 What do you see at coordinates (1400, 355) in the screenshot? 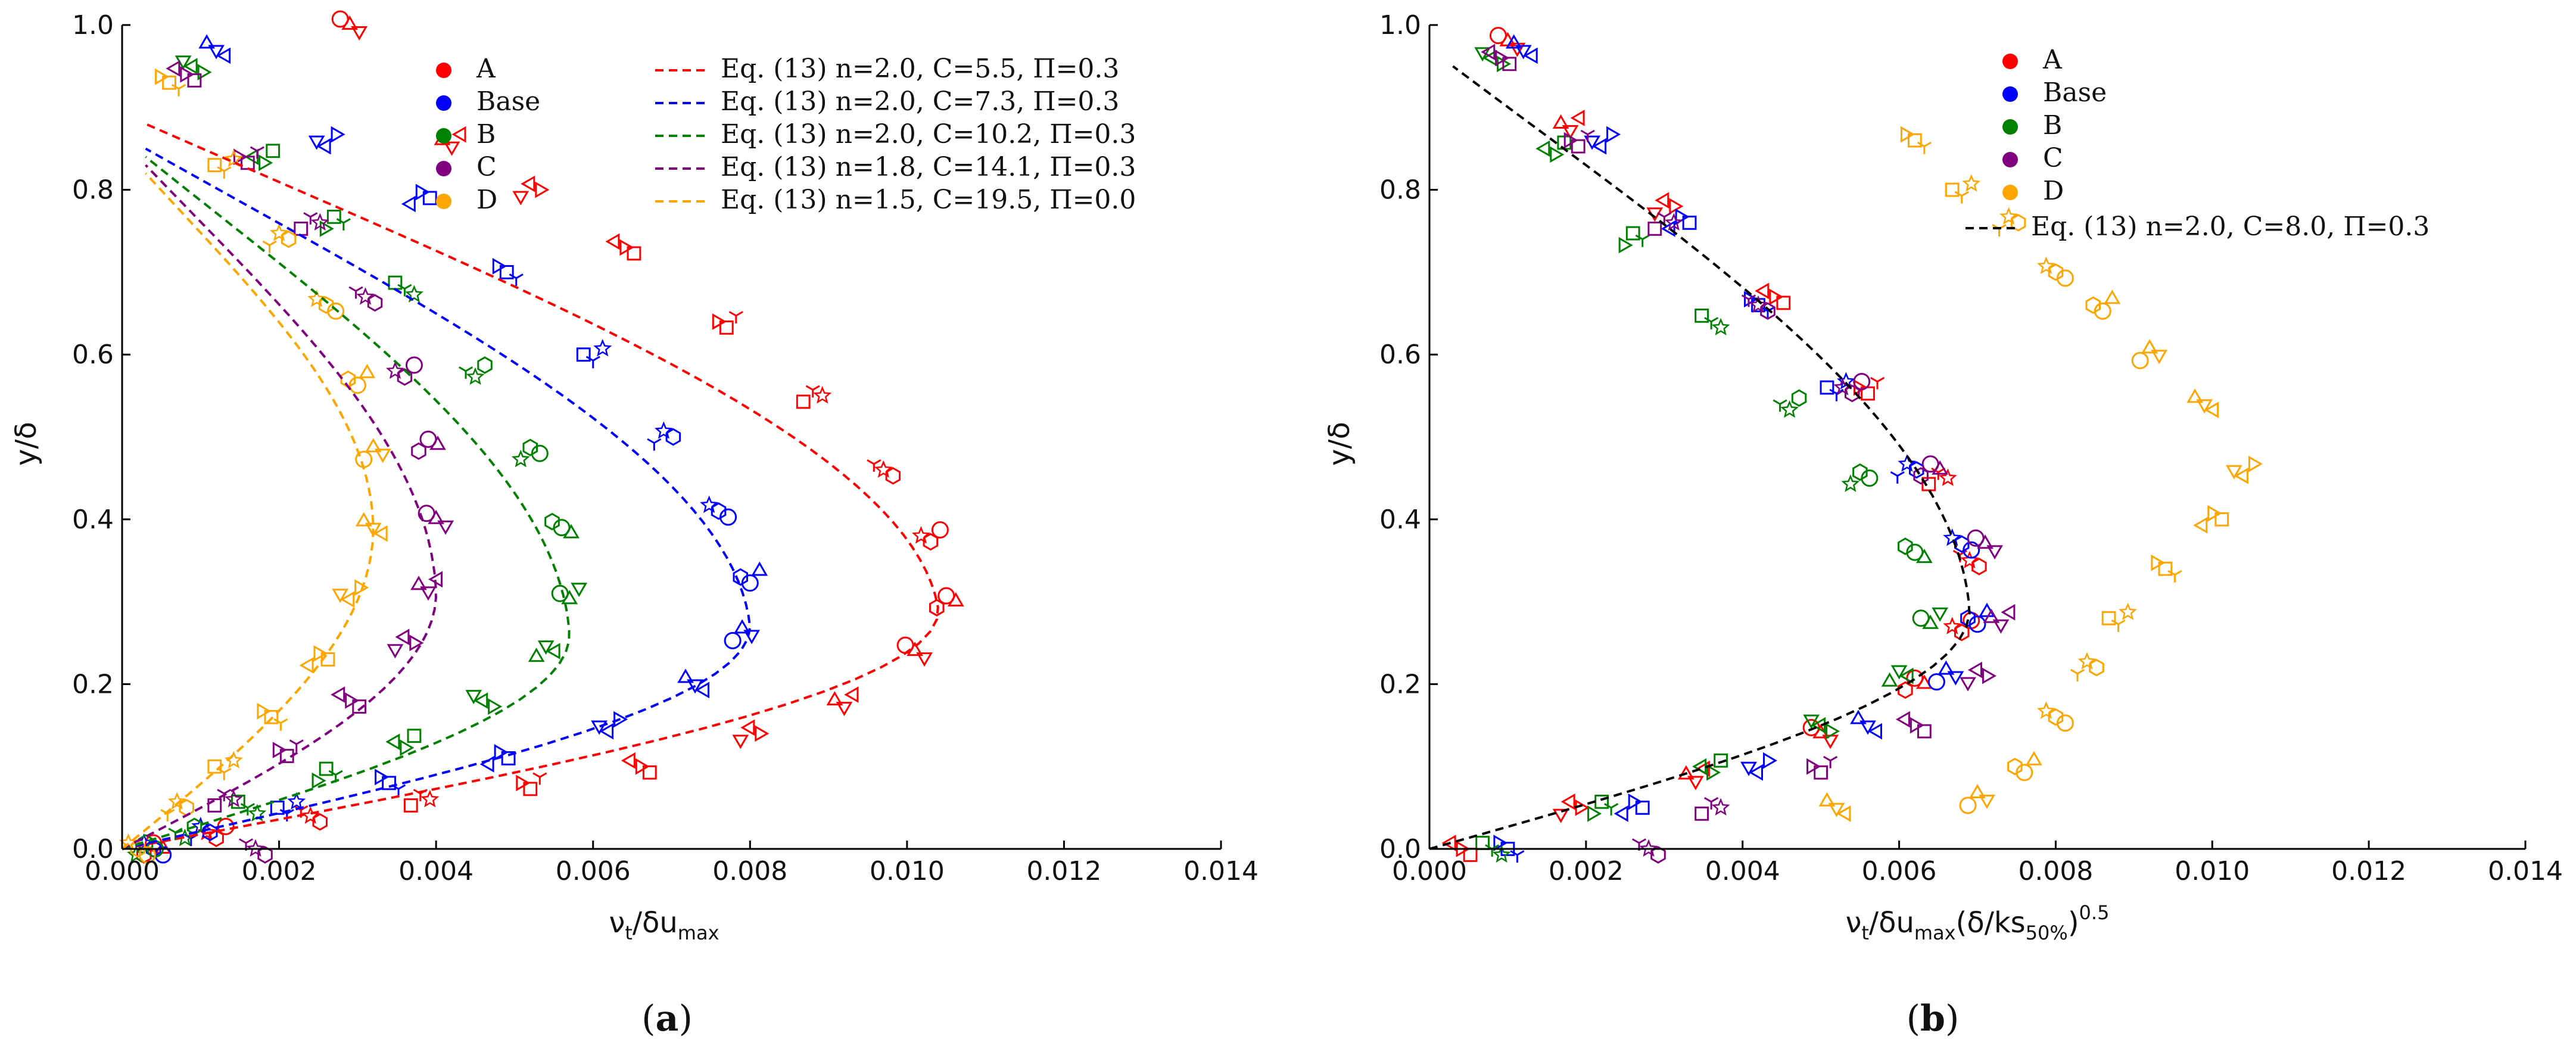
I see `y-tick-label: 0.6` at bounding box center [1400, 355].